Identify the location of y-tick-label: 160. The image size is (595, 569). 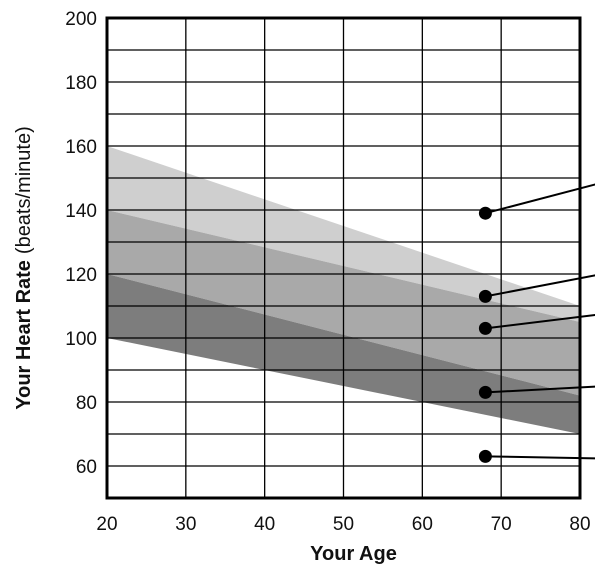
(81, 147).